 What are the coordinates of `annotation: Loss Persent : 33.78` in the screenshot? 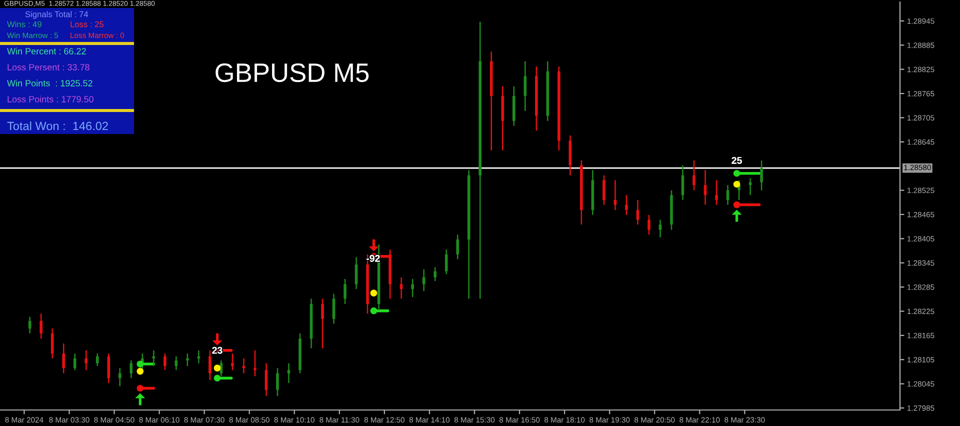 It's located at (49, 67).